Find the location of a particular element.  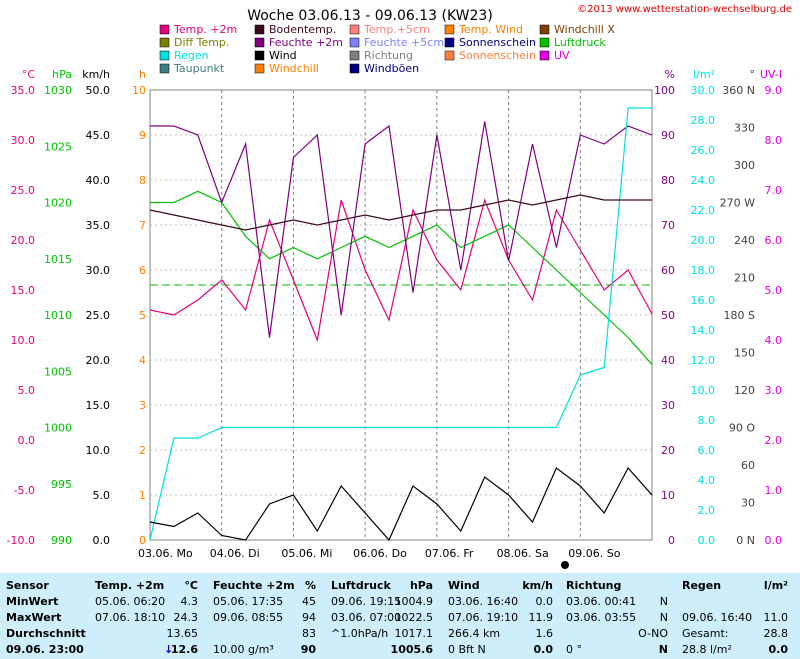

table-header: hPa is located at coordinates (421, 585).